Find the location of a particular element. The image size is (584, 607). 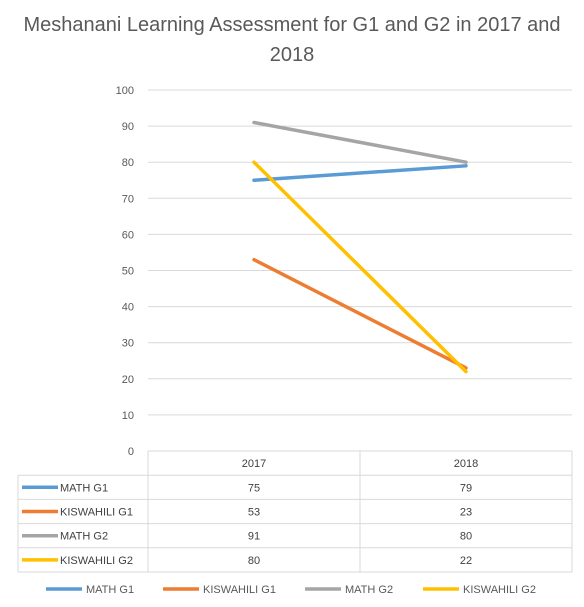

legend-label: KISWAHILI G1 is located at coordinates (239, 590).